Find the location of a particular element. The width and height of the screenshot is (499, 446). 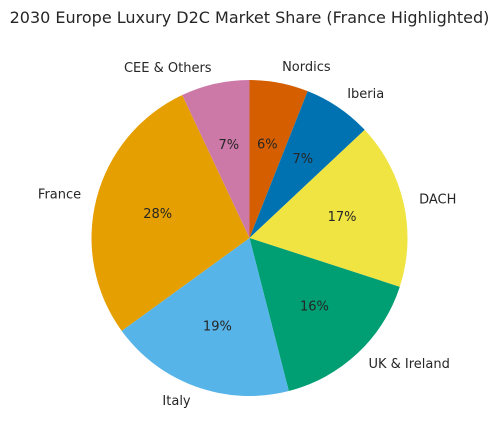

pie-slice-italy is located at coordinates (205, 317).